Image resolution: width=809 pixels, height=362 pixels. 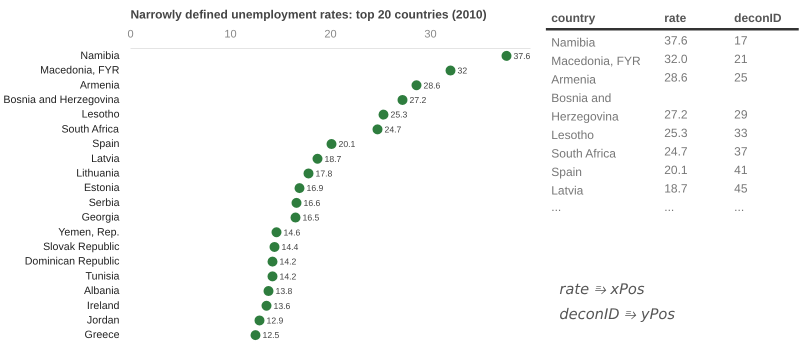 I want to click on text: Latvia, so click(x=567, y=191).